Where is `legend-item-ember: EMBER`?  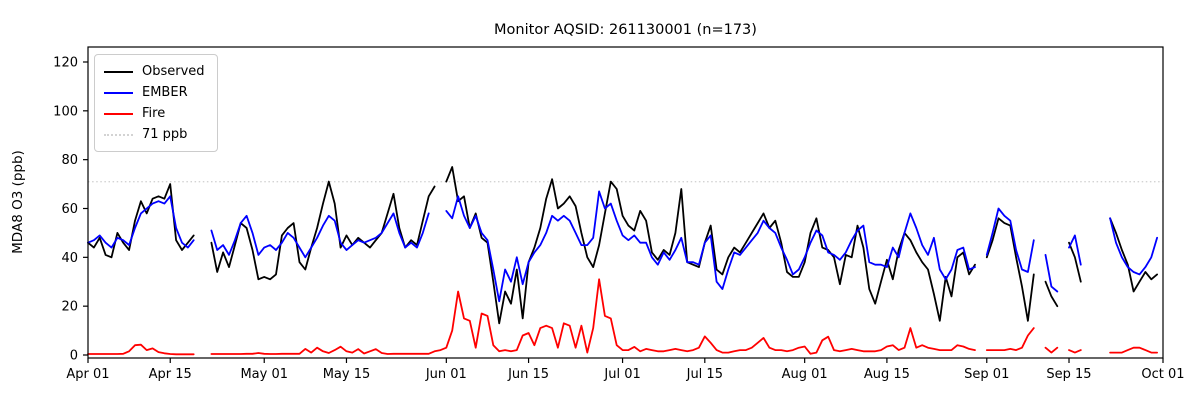
legend-item-ember: EMBER is located at coordinates (154, 92).